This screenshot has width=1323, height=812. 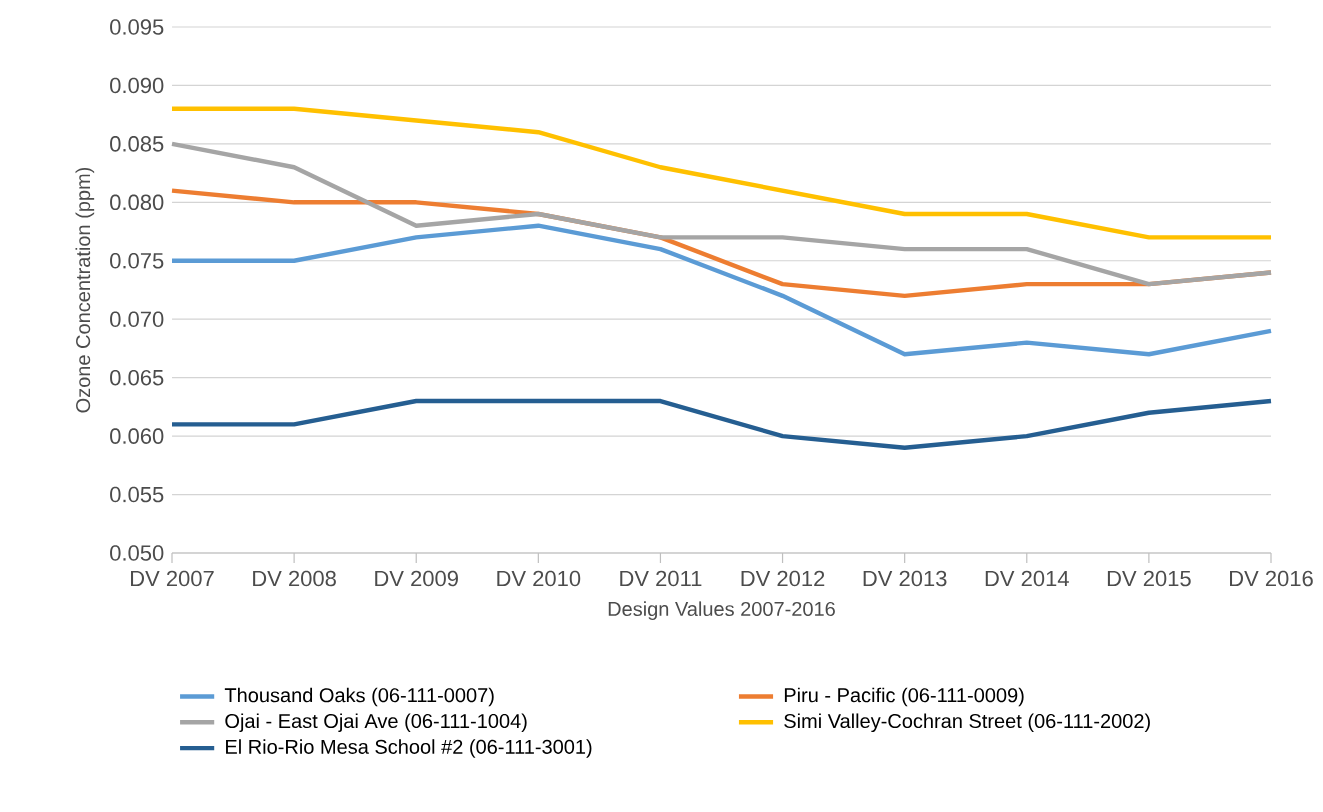 I want to click on y-tick-label: 0.060, so click(x=137, y=436).